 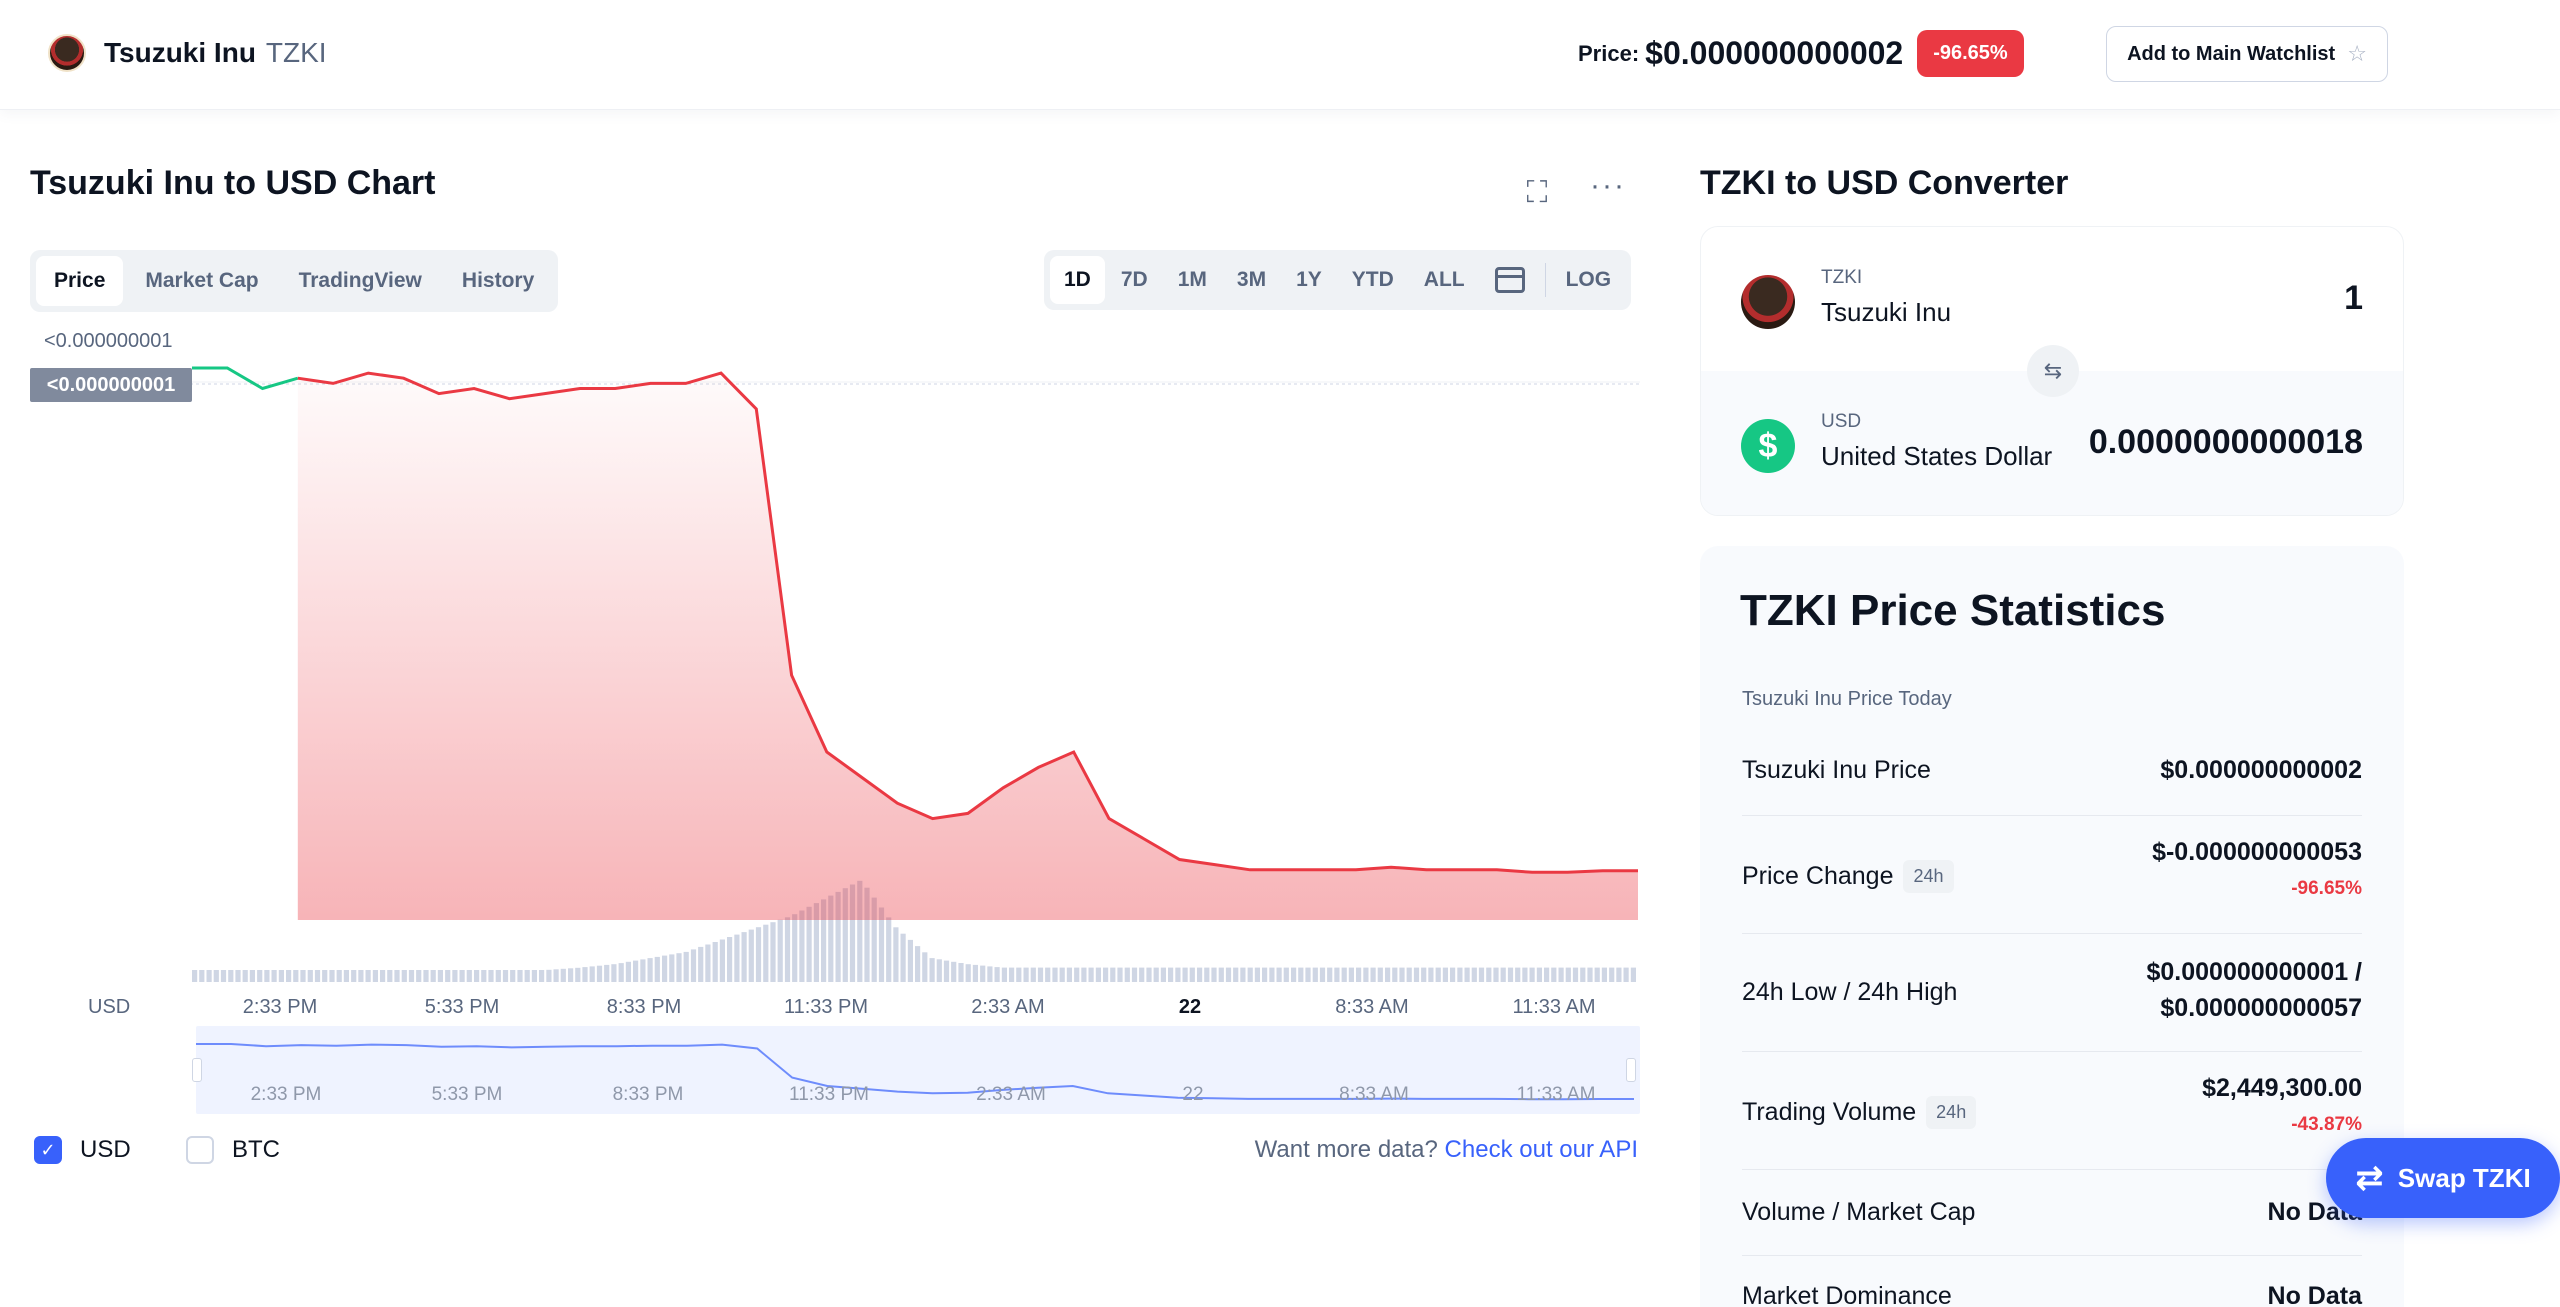 I want to click on fullscreen-icon: ⛶, so click(x=1537, y=192).